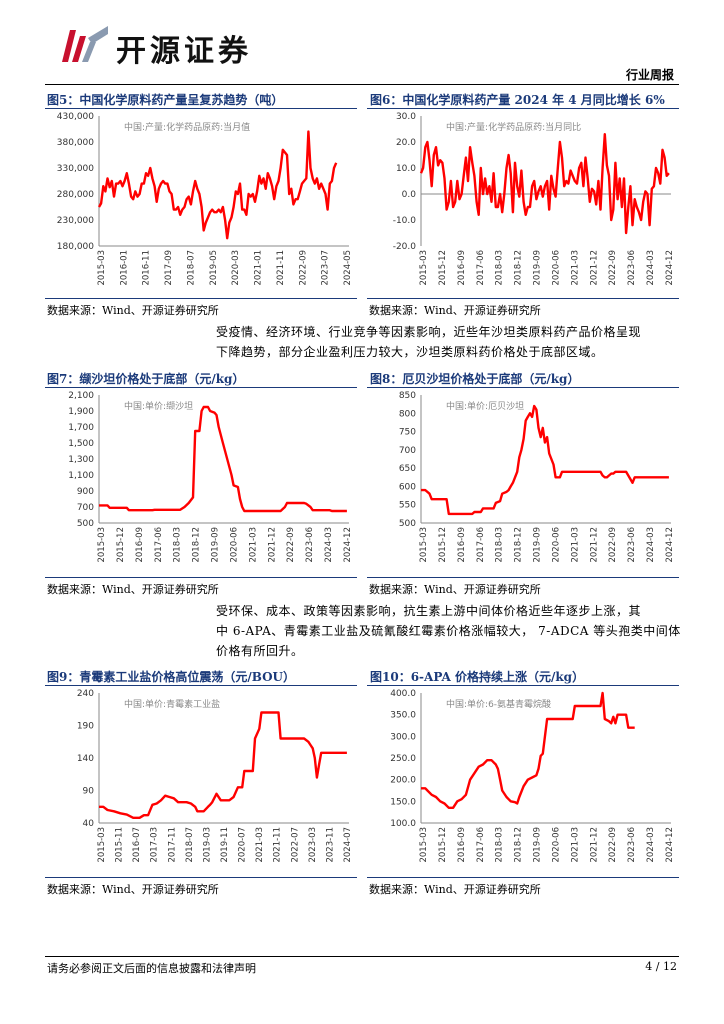  Describe the element at coordinates (613, 268) in the screenshot. I see `chart1-x-tick-label: 2022-09` at that location.